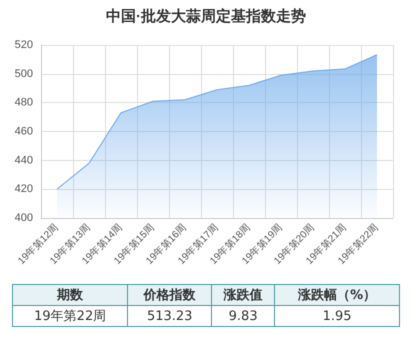 The width and height of the screenshot is (412, 339). Describe the element at coordinates (170, 316) in the screenshot. I see `text: 513.23` at that location.